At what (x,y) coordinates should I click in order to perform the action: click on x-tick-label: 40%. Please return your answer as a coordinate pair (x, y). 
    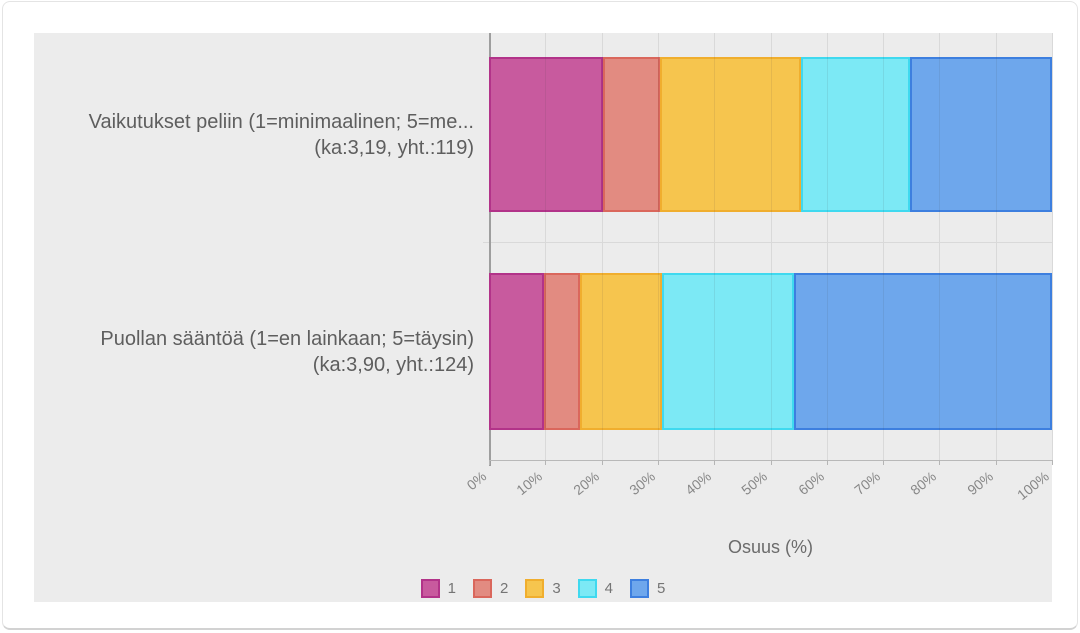
    Looking at the image, I should click on (698, 483).